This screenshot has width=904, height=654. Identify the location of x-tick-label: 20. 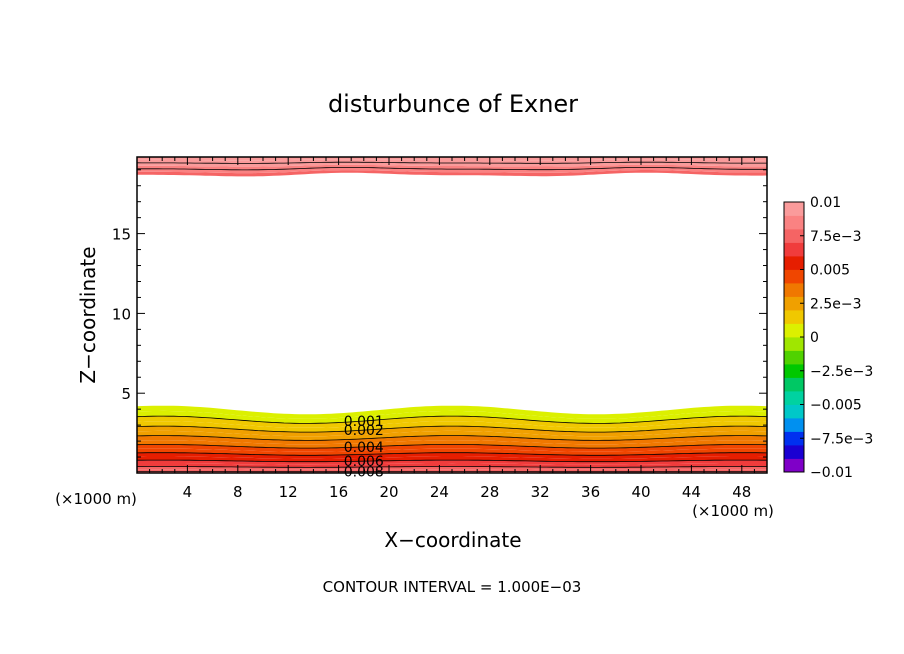
(388, 492).